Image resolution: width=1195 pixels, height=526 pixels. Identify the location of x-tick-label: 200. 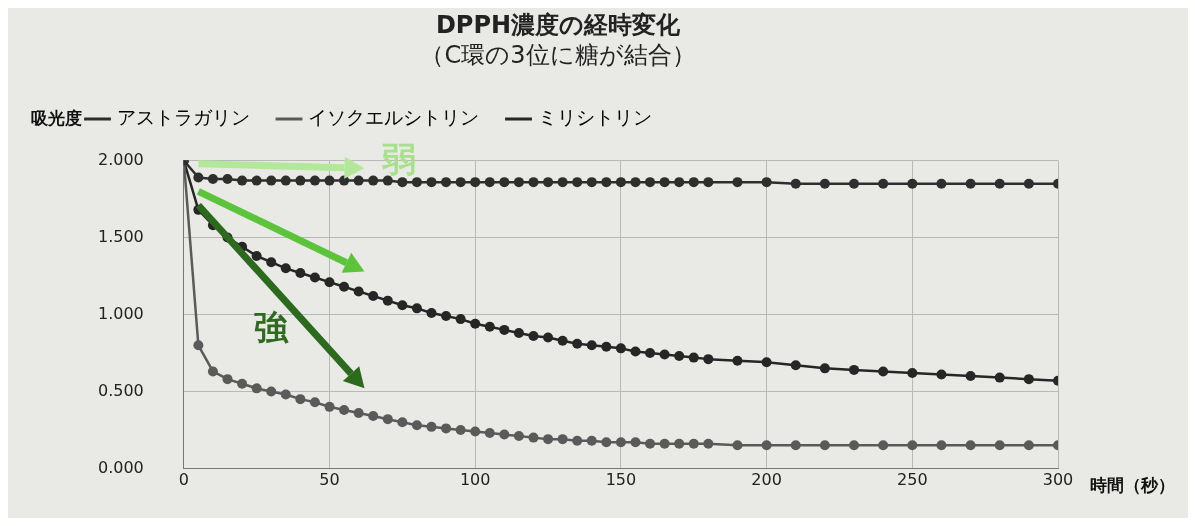
(766, 480).